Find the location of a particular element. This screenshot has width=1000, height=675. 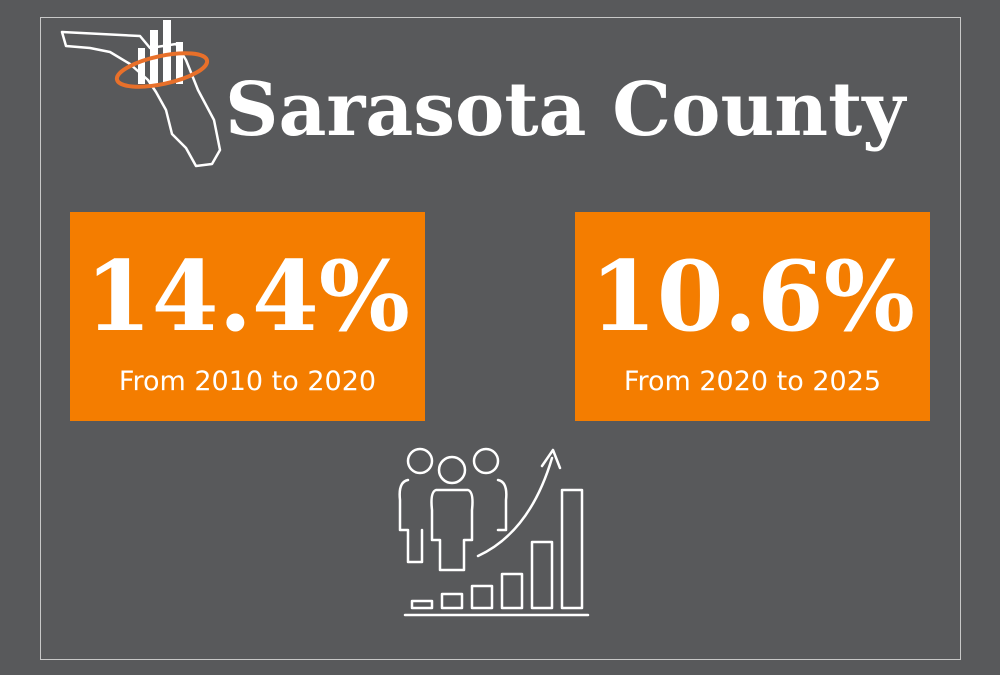

title: Sarasota County is located at coordinates (566, 110).